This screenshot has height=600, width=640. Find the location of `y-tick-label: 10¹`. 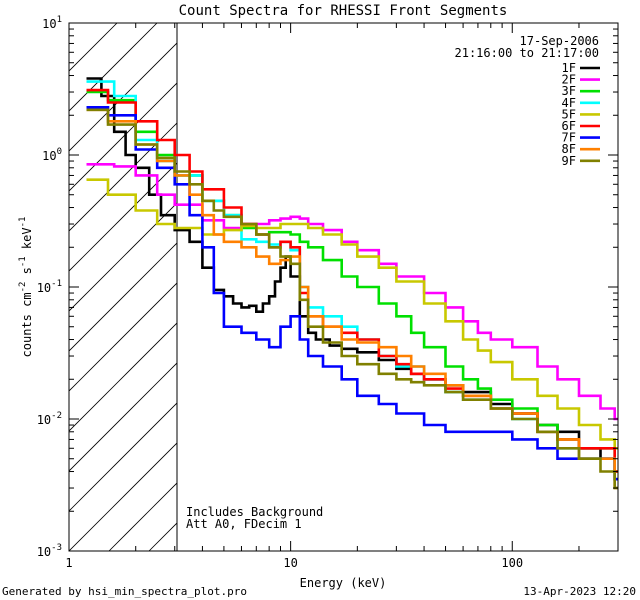

y-tick-label: 10¹ is located at coordinates (52, 23).